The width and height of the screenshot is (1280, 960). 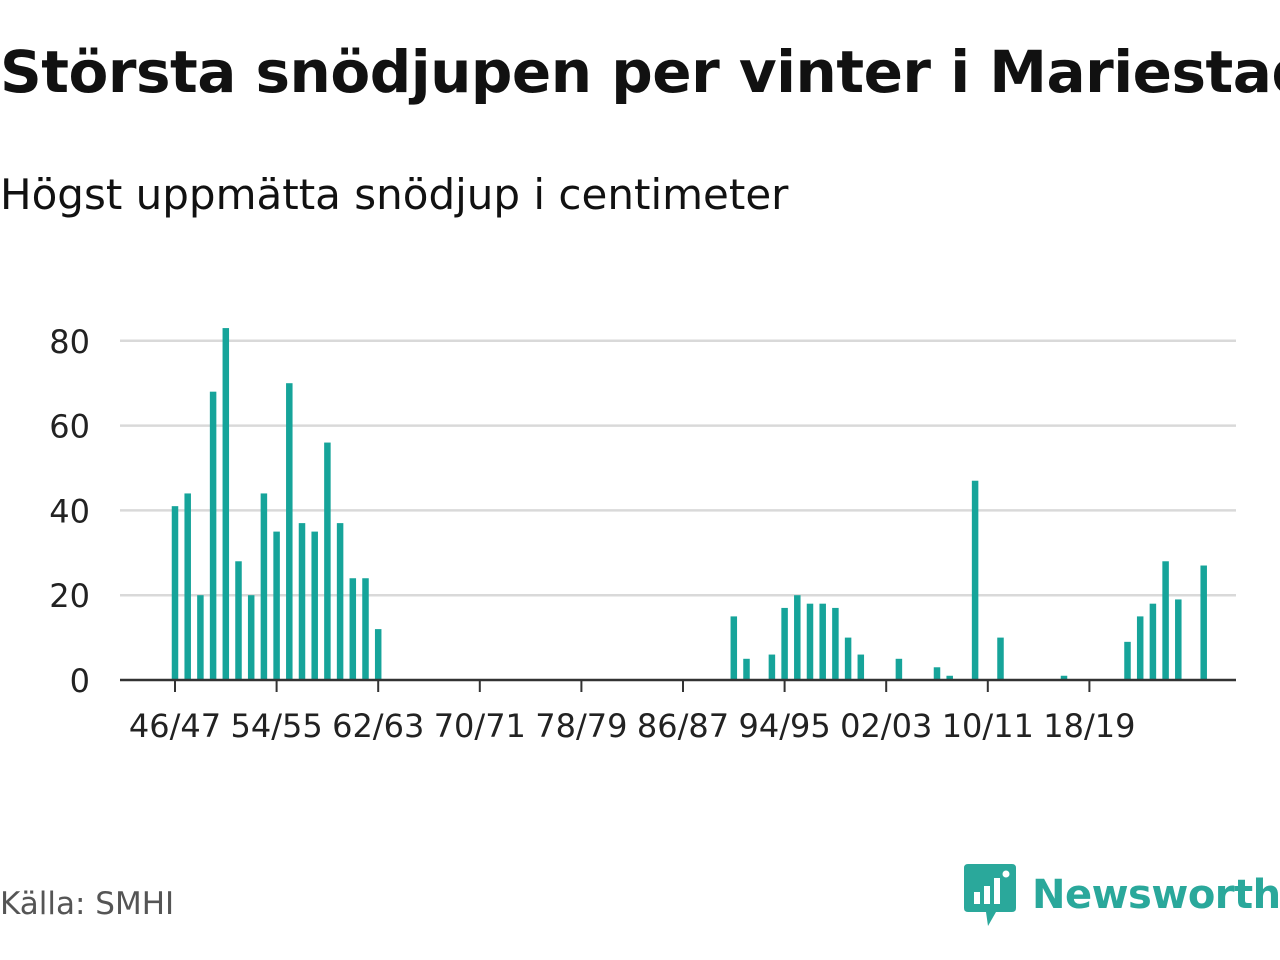 I want to click on bar-99/00, so click(x=848, y=658).